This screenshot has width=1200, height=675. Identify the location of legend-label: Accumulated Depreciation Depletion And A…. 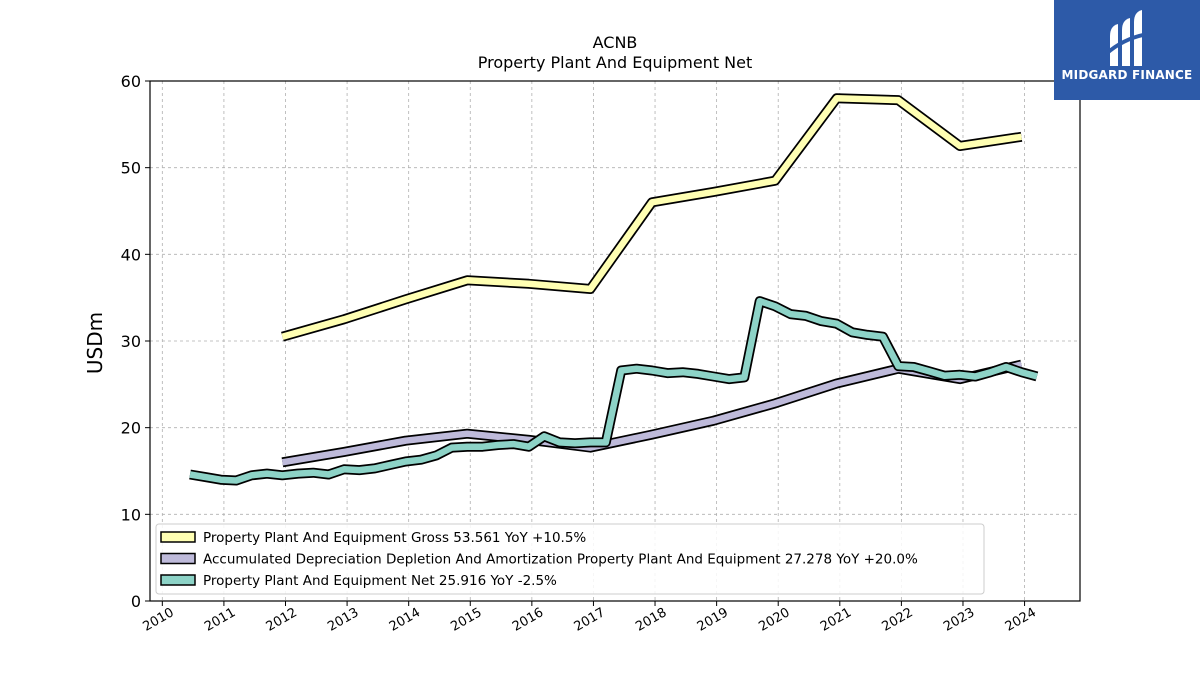
(560, 560).